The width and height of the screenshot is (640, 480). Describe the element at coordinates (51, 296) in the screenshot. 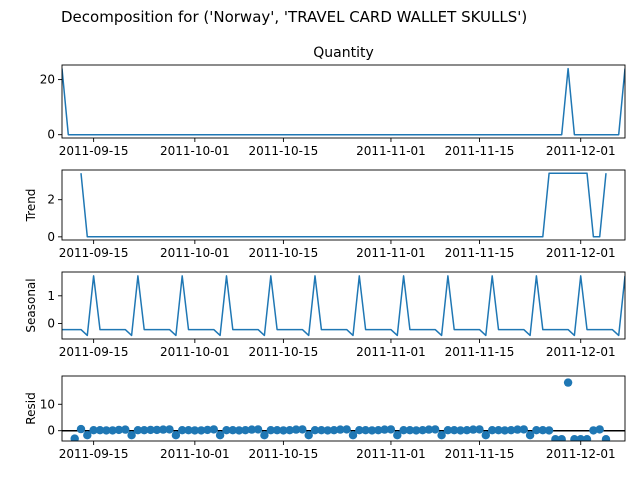

I see `y-tick-label: 1` at that location.